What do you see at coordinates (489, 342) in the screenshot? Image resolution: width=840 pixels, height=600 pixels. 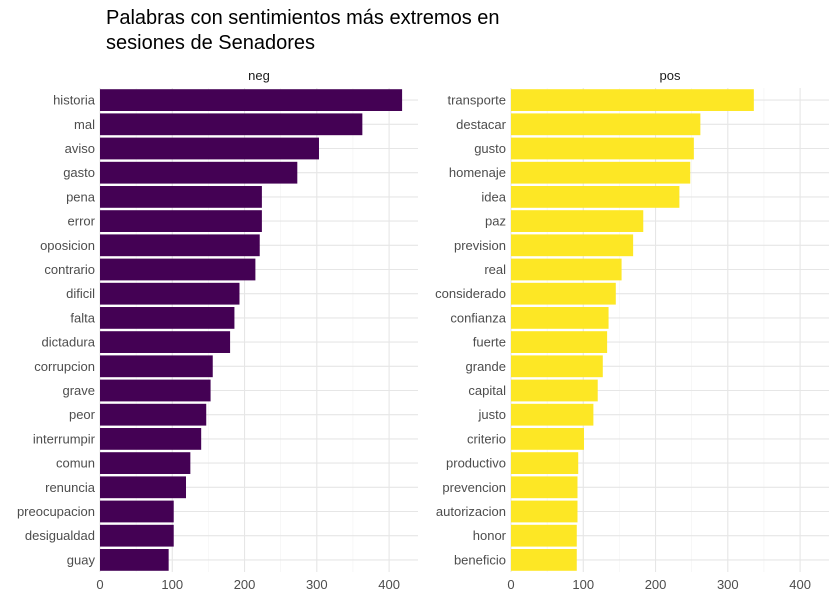 I see `category-label: fuerte` at bounding box center [489, 342].